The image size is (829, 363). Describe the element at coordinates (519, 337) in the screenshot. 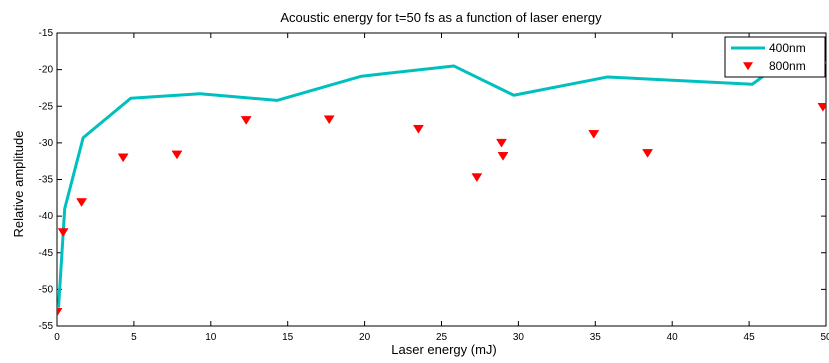

I see `x-tick-label: 30` at that location.